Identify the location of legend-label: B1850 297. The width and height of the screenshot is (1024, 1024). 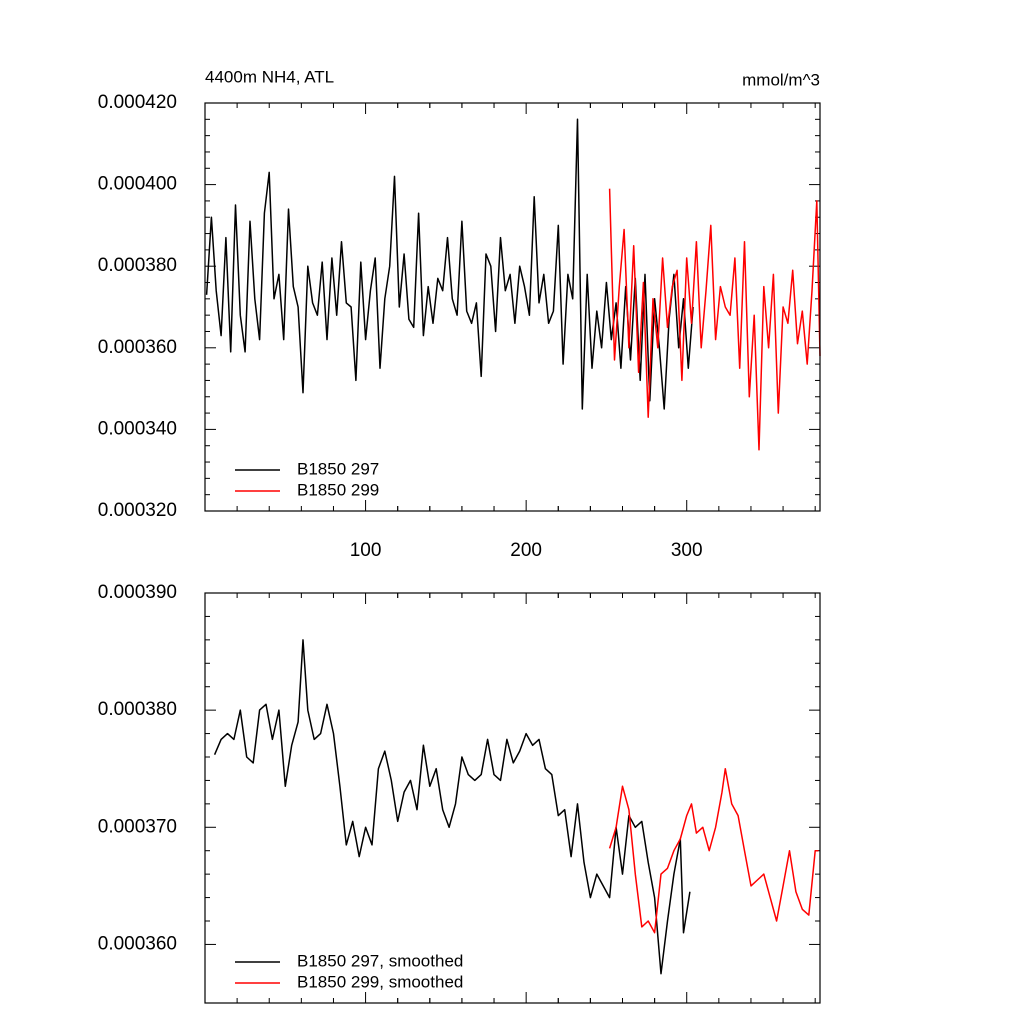
(338, 468).